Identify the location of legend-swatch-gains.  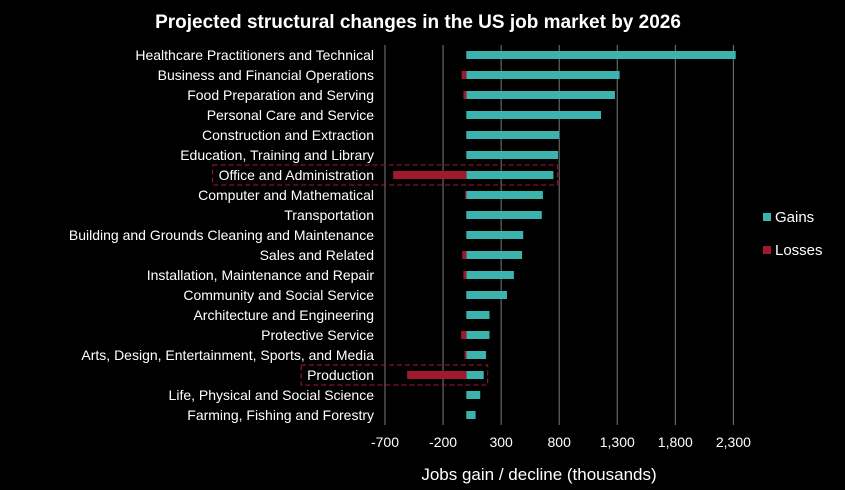
(767, 217).